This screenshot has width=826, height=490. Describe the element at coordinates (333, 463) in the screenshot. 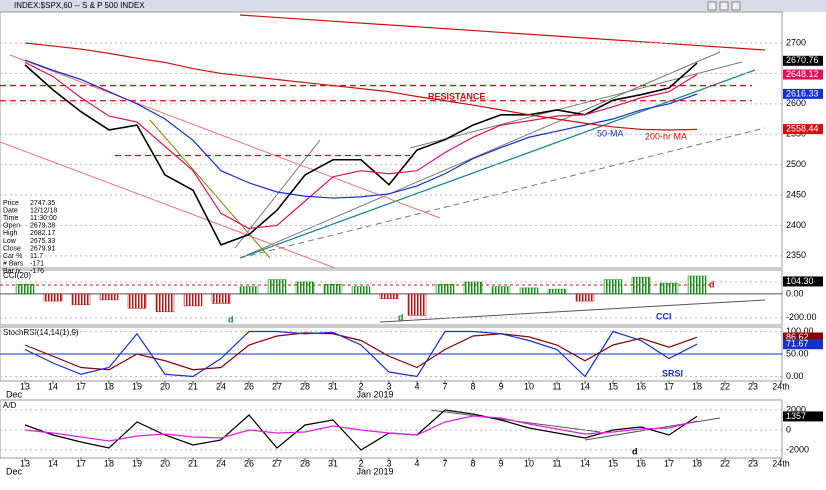

I see `x-tick-label: 31` at that location.